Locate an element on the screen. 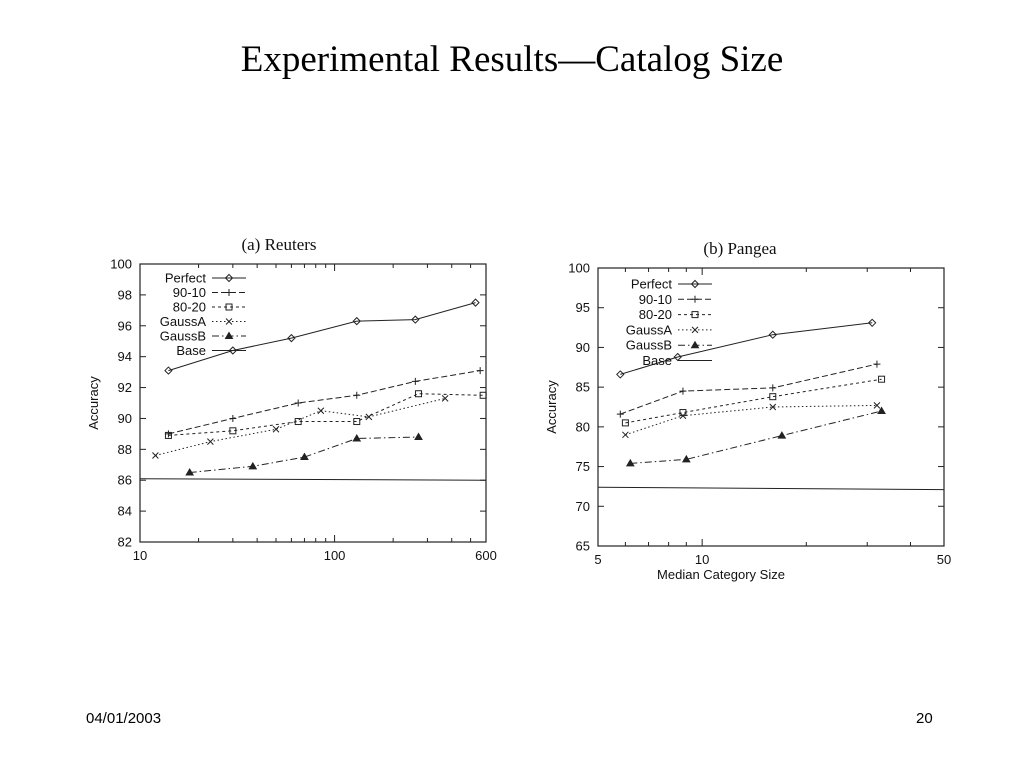  series-line-gaussa is located at coordinates (300, 426).